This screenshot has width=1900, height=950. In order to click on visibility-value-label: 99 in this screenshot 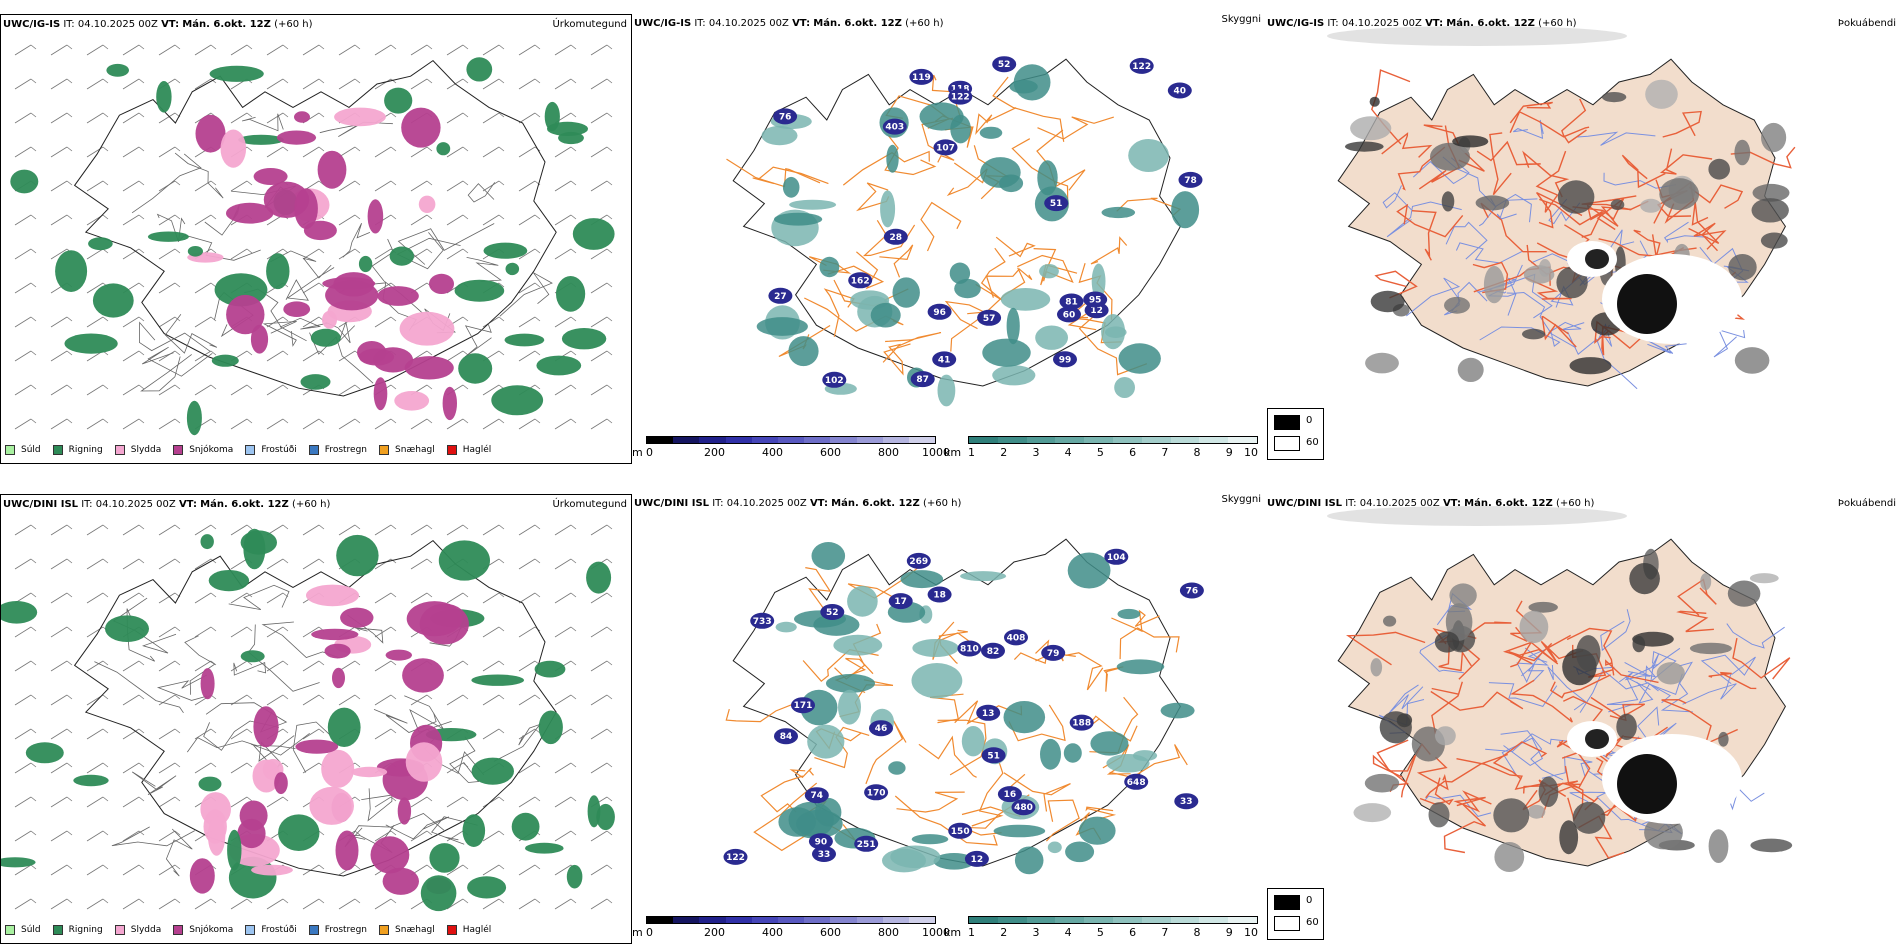, I will do `click(1065, 360)`.